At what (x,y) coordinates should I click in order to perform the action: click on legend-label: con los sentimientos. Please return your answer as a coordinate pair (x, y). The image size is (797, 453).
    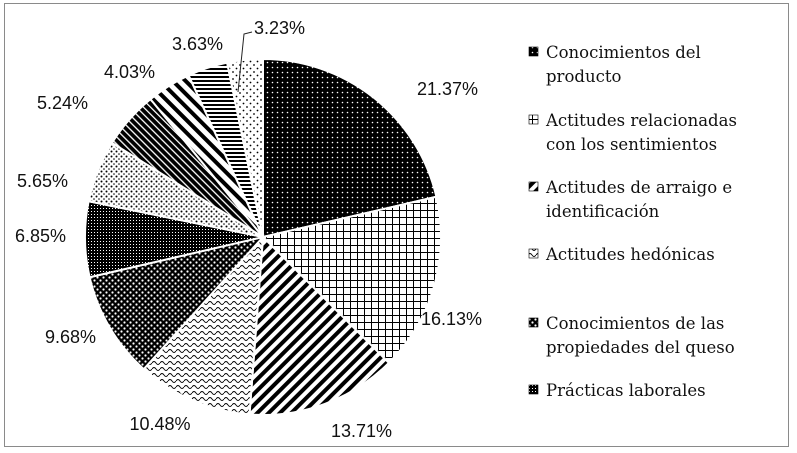
    Looking at the image, I should click on (631, 144).